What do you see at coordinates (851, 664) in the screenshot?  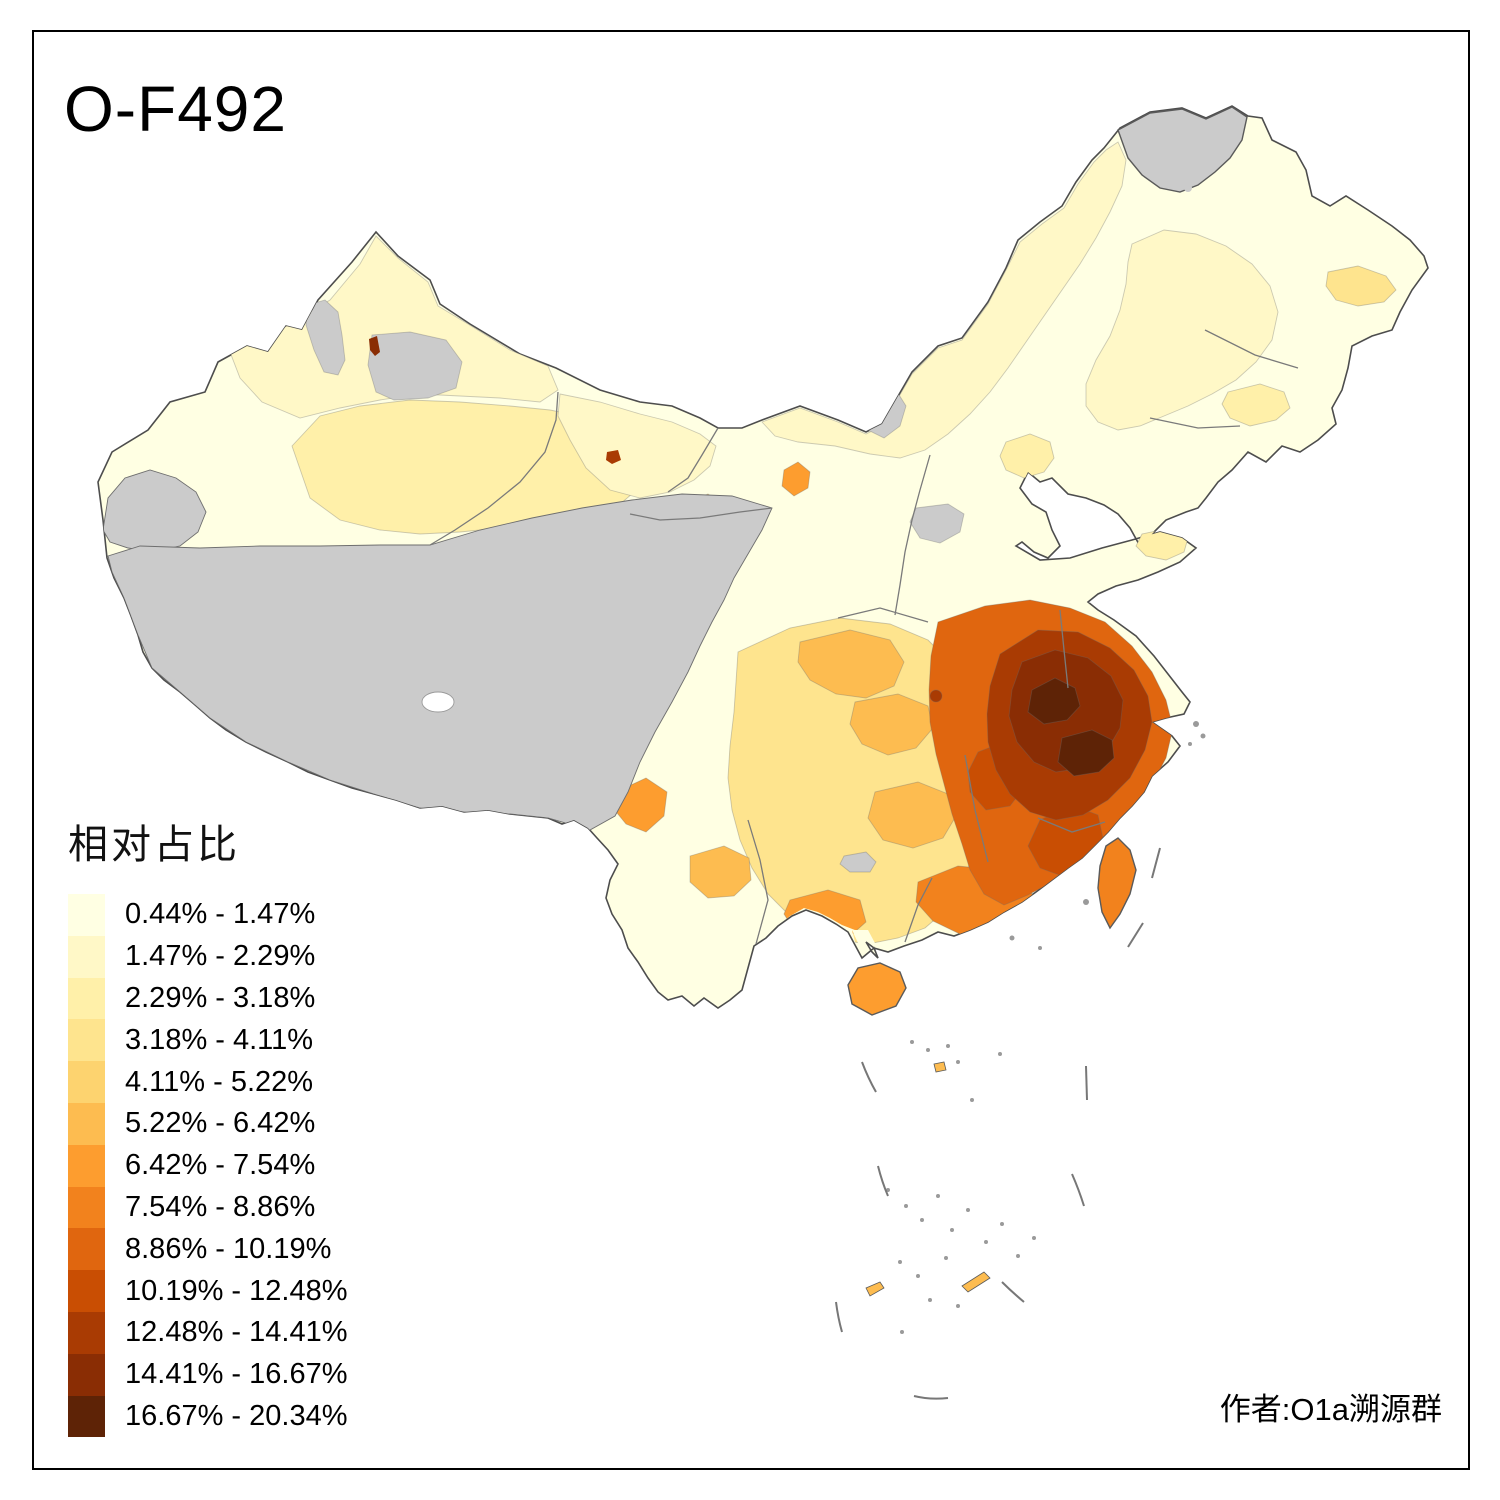 I see `region-sichuan-east` at bounding box center [851, 664].